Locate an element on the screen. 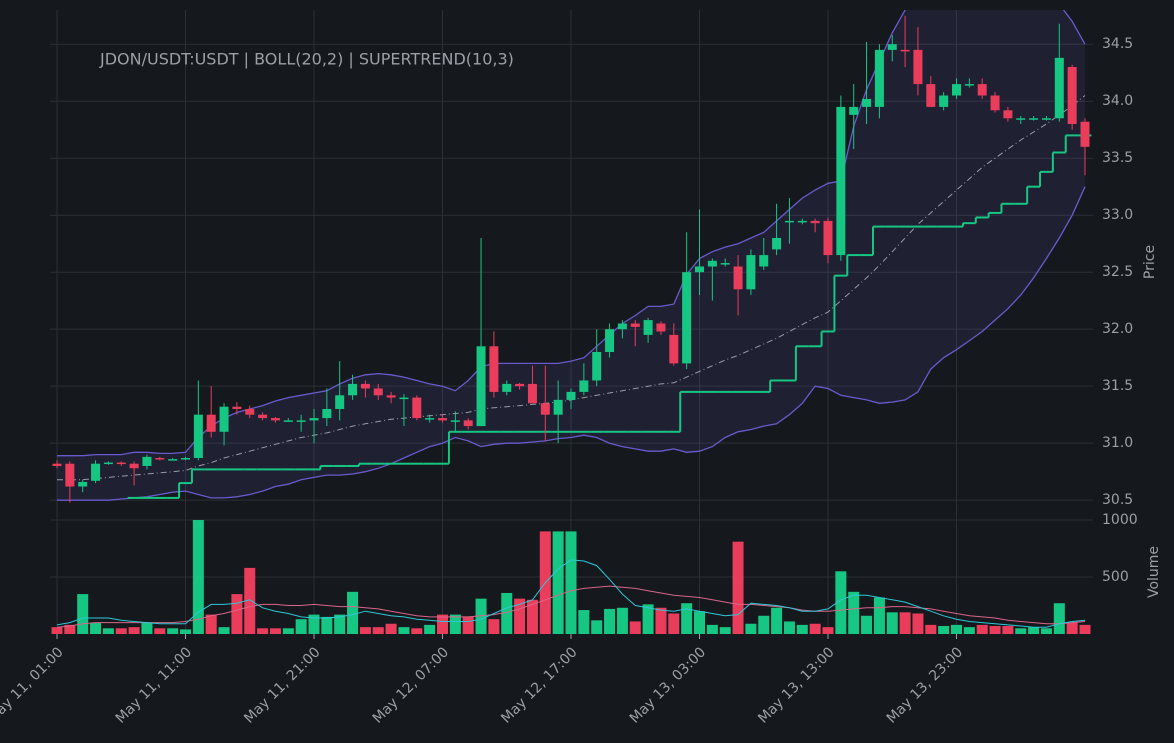 Image resolution: width=1174 pixels, height=743 pixels. y-tick-label: 33.5 is located at coordinates (1117, 158).